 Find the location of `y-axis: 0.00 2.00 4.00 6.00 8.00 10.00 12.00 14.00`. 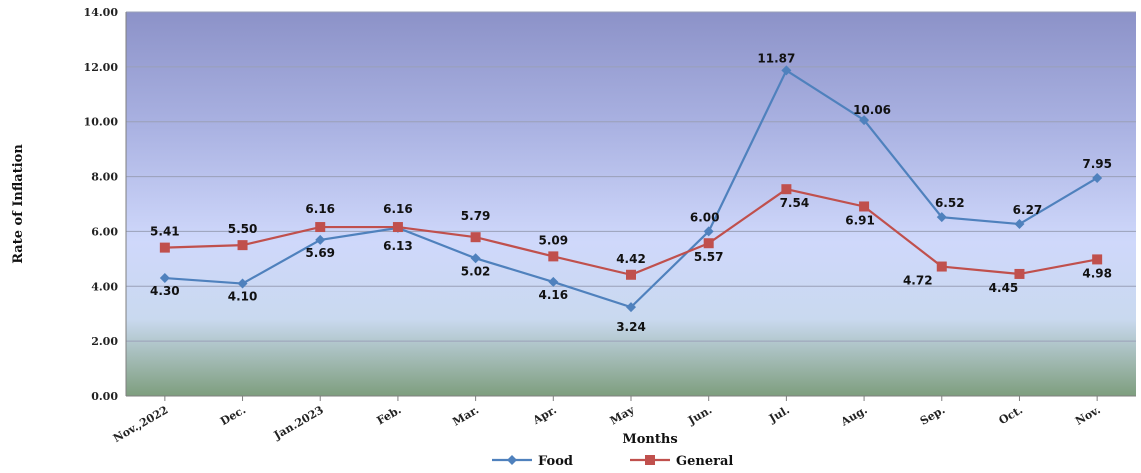

y-axis: 0.00 2.00 4.00 6.00 8.00 10.00 12.00 14.00 is located at coordinates (105, 204).